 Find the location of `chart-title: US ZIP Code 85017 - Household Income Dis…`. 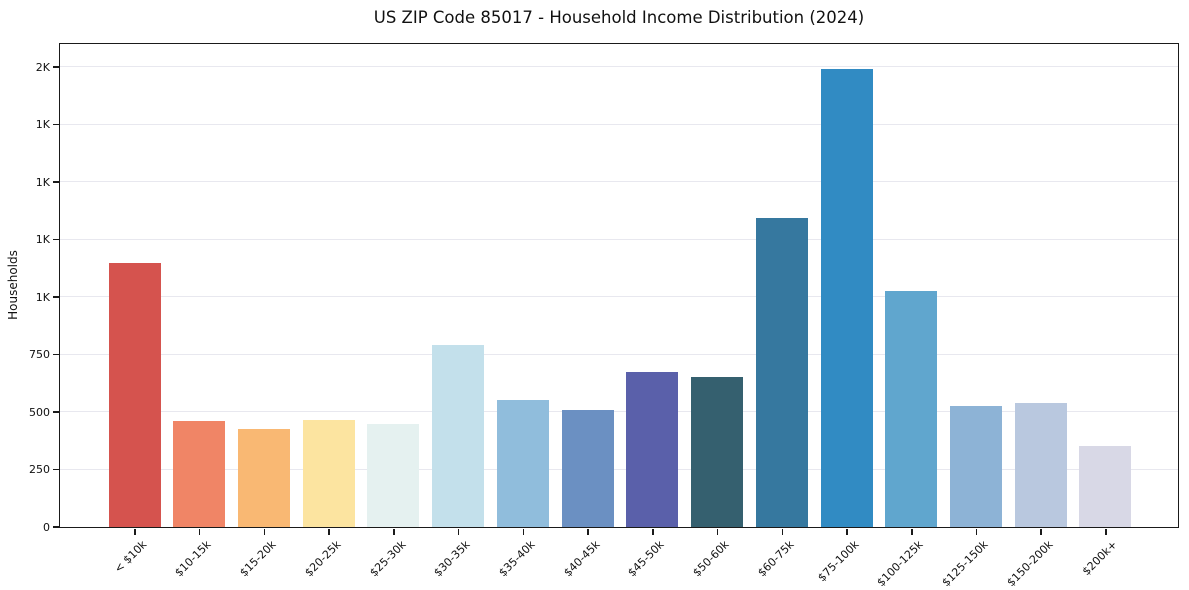

chart-title: US ZIP Code 85017 - Household Income Dis… is located at coordinates (619, 17).